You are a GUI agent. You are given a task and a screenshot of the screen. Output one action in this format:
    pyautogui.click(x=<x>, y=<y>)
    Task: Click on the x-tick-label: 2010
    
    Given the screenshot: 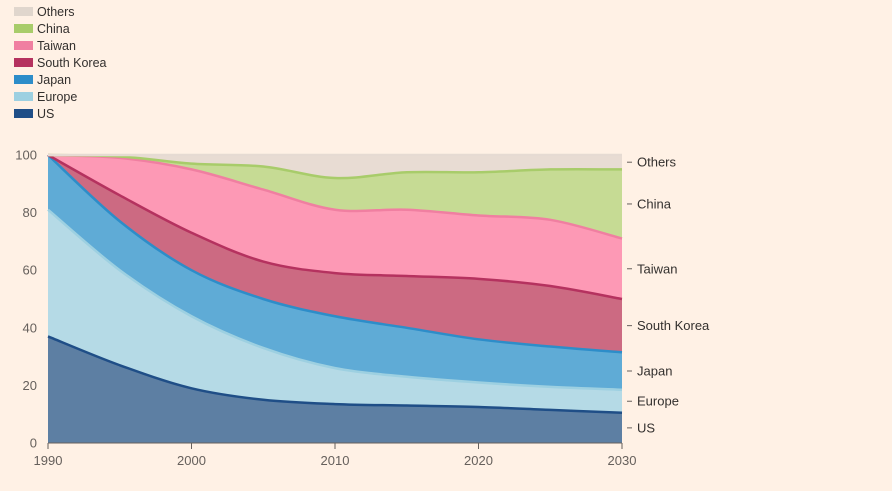 What is the action you would take?
    pyautogui.click(x=335, y=460)
    